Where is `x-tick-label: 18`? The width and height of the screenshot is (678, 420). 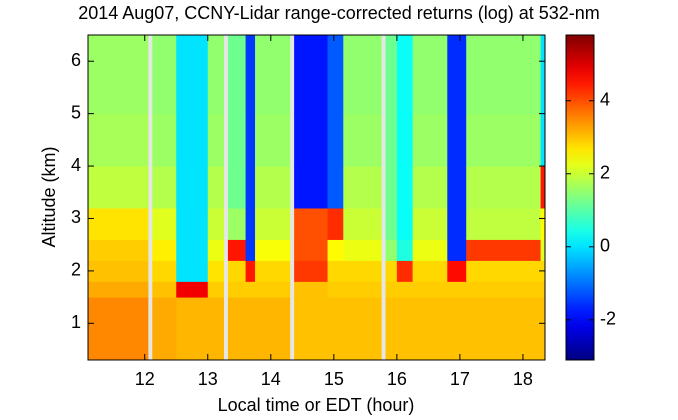 x-tick-label: 18 is located at coordinates (523, 379).